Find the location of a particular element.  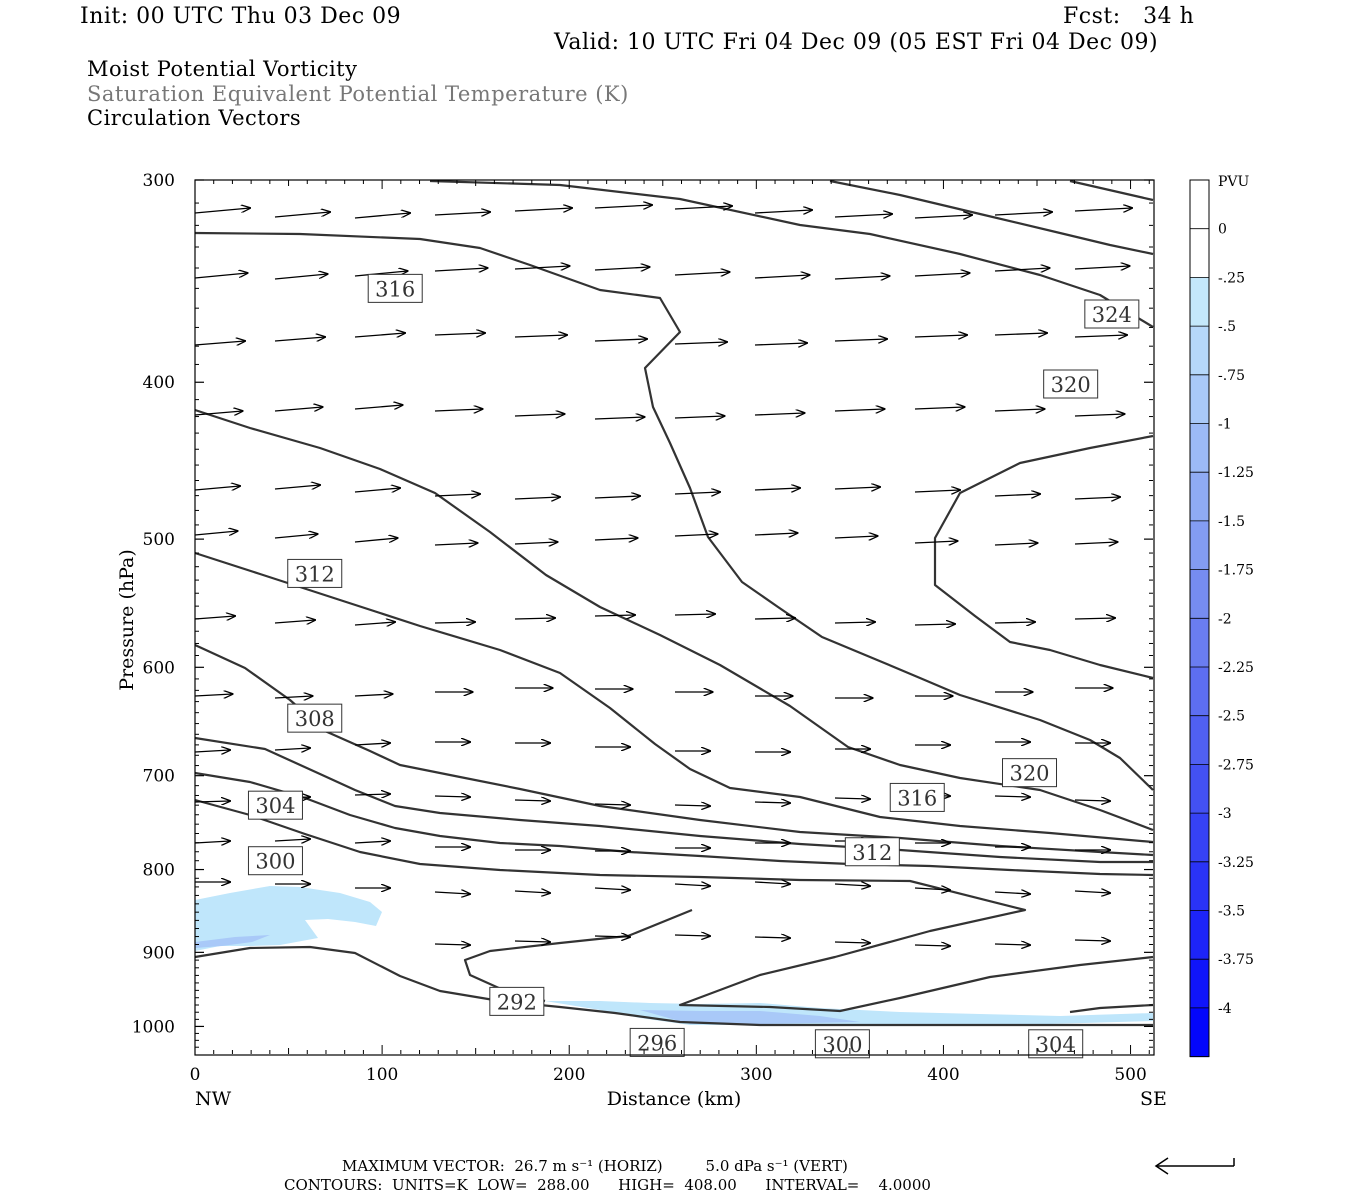

colorbar-title: PVU is located at coordinates (1234, 182).